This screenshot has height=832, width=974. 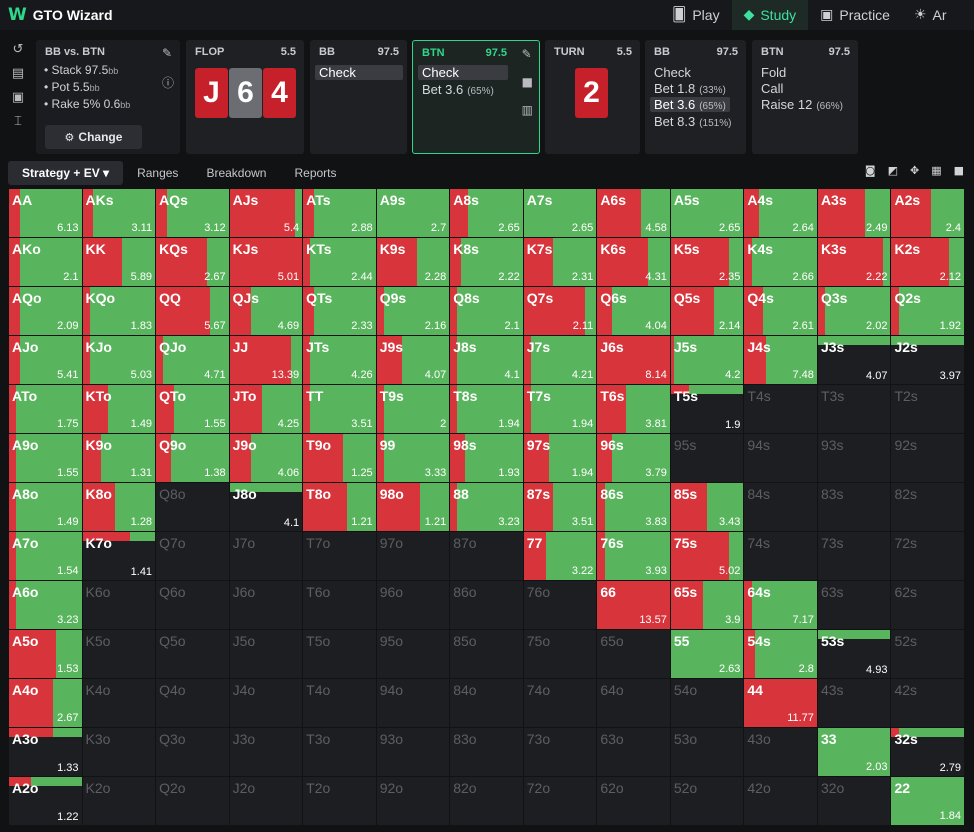 I want to click on hand-cell-J6o: J6o, so click(x=266, y=605).